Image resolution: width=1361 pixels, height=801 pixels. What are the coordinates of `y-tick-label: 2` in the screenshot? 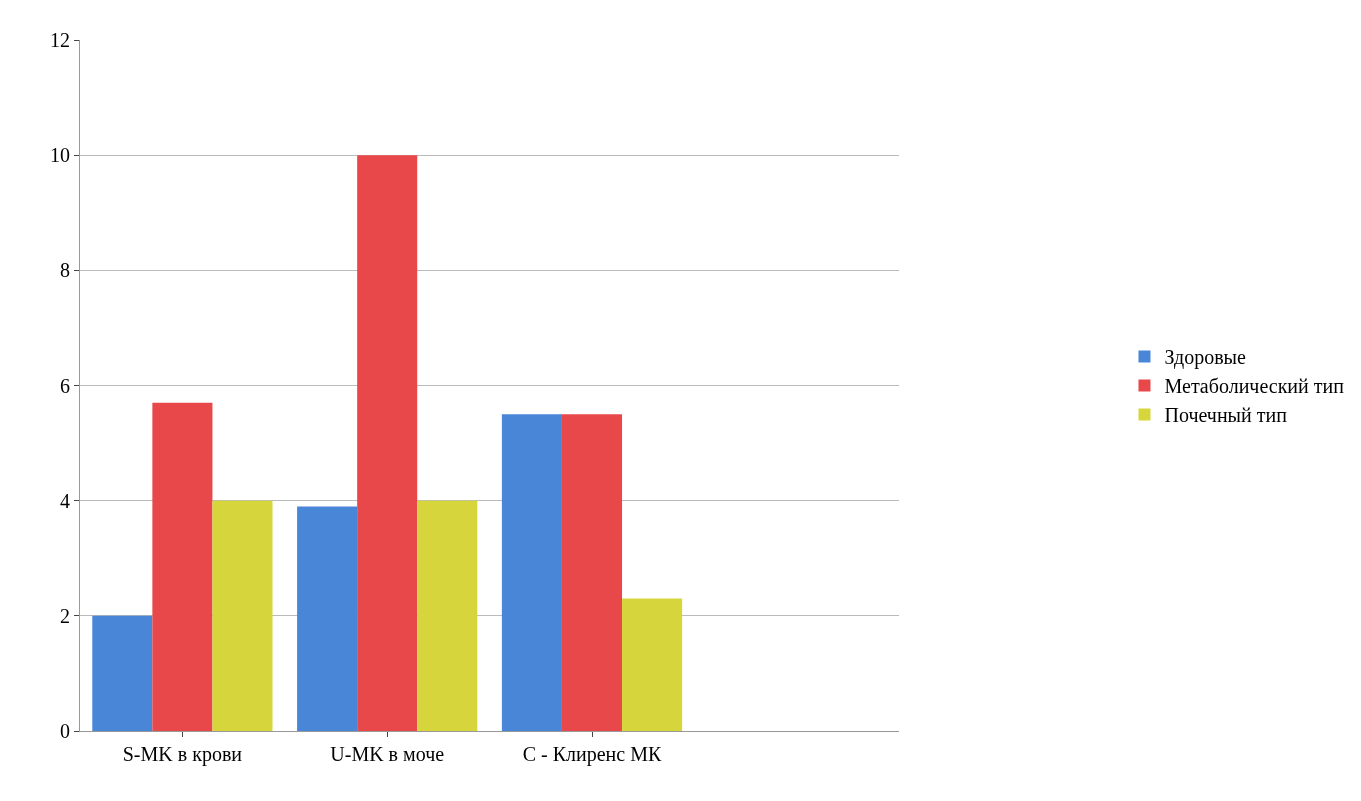 It's located at (65, 615).